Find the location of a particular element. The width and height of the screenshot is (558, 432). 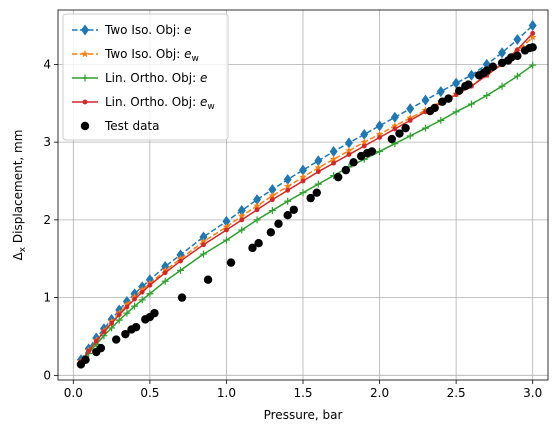

y-axis: 0 1 2 3 4 is located at coordinates (50, 219).